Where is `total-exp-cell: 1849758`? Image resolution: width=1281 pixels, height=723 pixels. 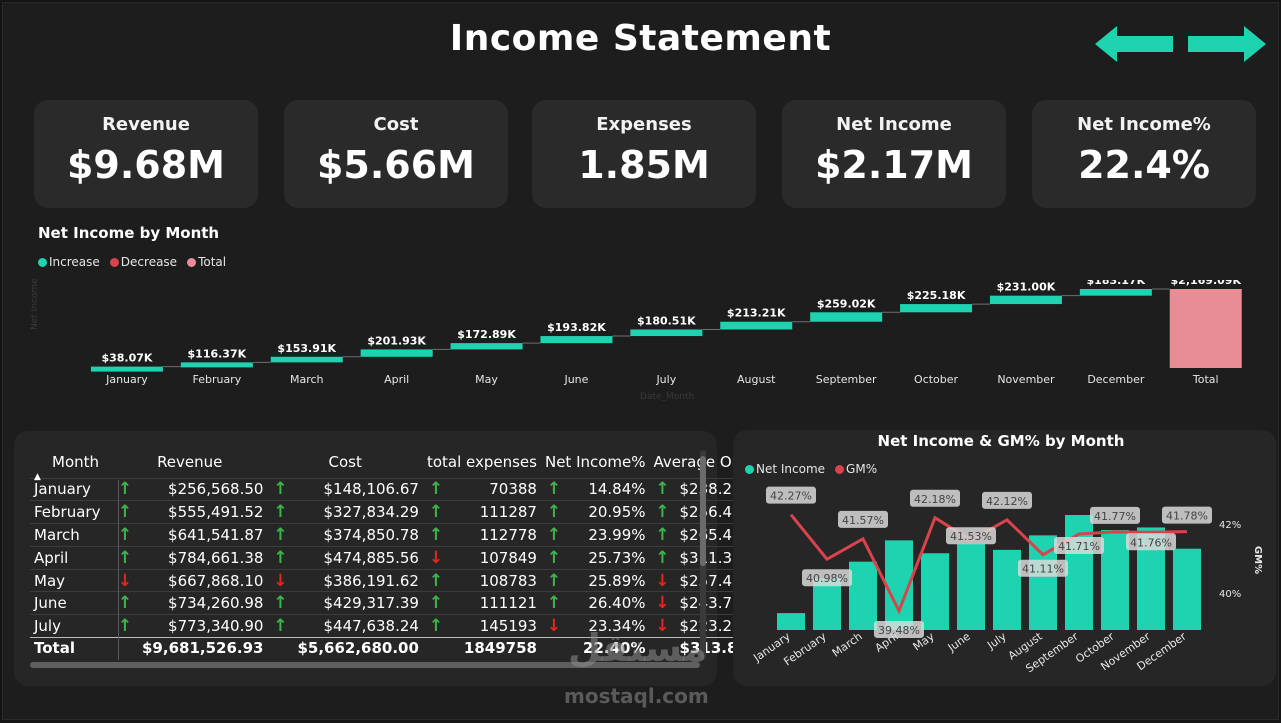 total-exp-cell: 1849758 is located at coordinates (494, 647).